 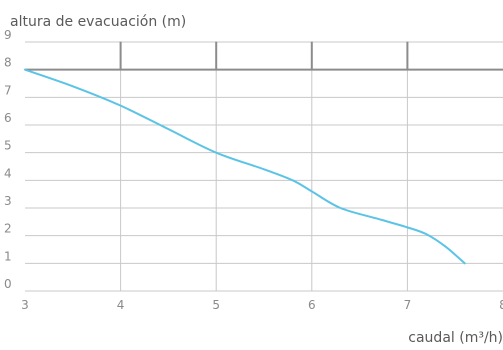 I want to click on x-tick-label: 7, so click(x=408, y=305).